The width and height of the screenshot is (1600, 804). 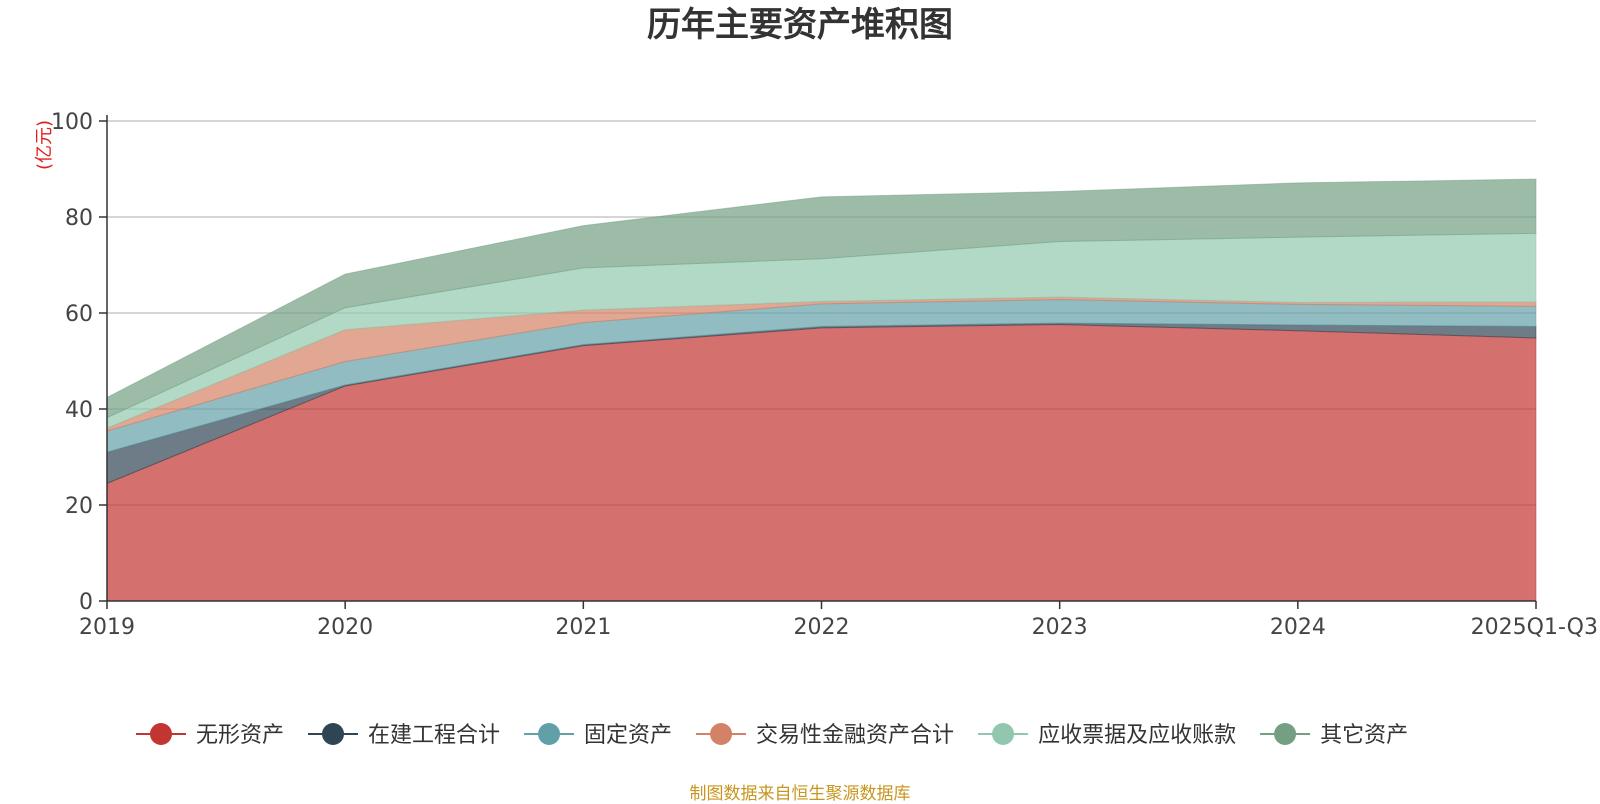 I want to click on y-tick-label-1: 20, so click(x=79, y=506).